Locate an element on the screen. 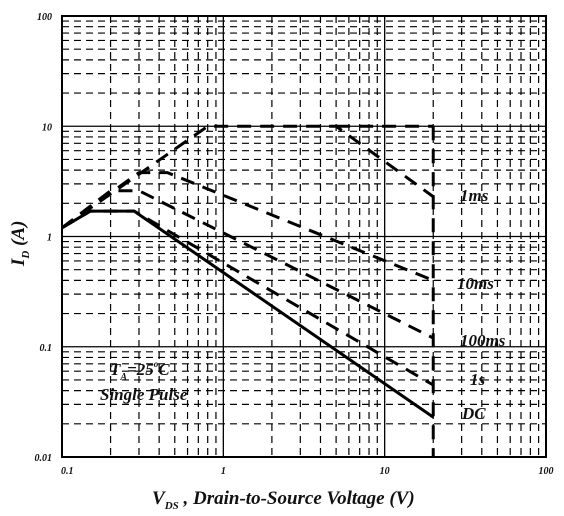  x-axis-title: VDS , Drain-to-Source Voltage (V) is located at coordinates (283, 500).